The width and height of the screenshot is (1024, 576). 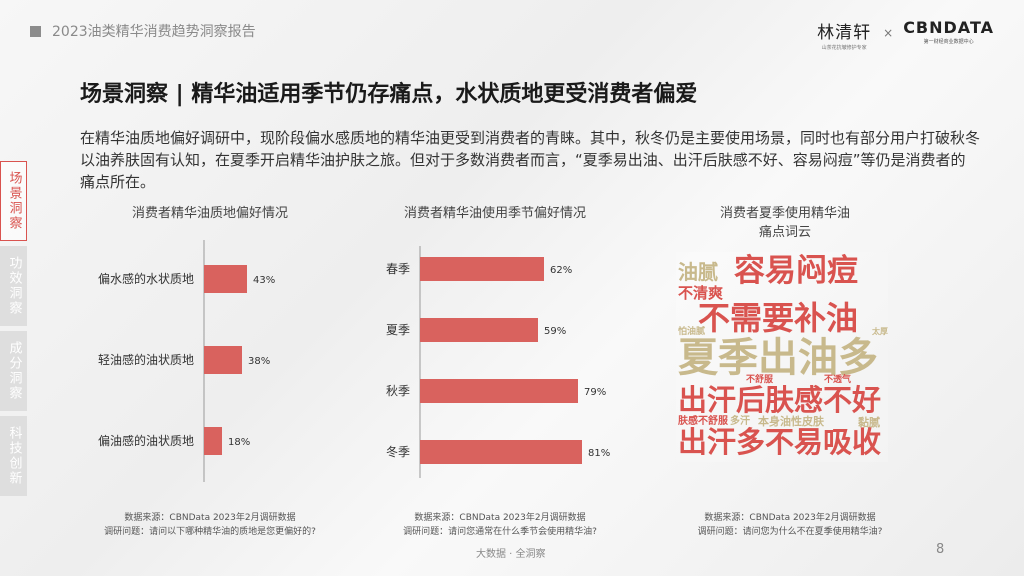 What do you see at coordinates (948, 27) in the screenshot?
I see `brand2-name: CBNDATA` at bounding box center [948, 27].